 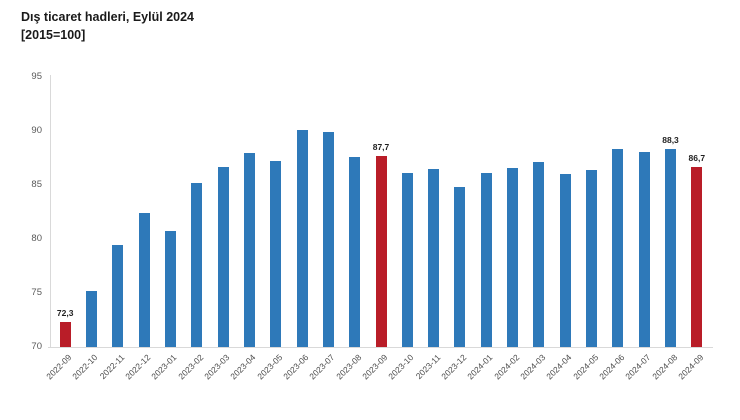 What do you see at coordinates (670, 140) in the screenshot?
I see `bar-value-label: 88,3` at bounding box center [670, 140].